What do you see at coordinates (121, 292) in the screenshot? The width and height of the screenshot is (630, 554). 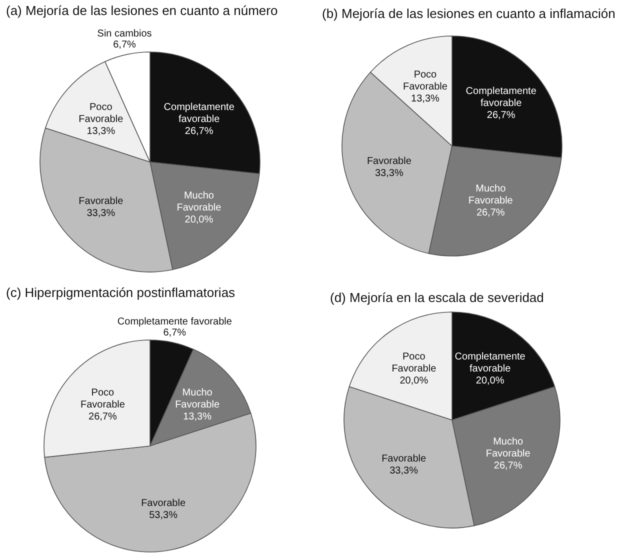 I see `chart-title: (c) Hiperpigmentación postinflamatorias` at bounding box center [121, 292].